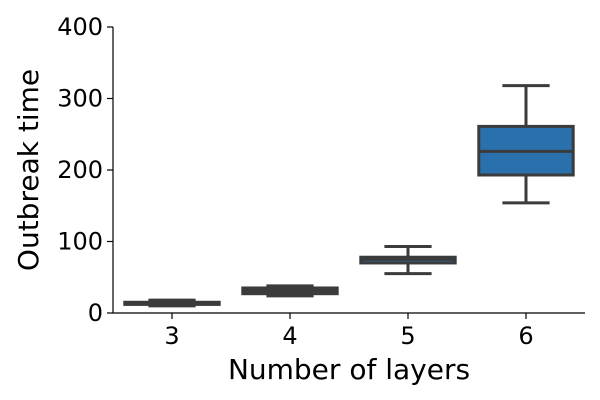  I want to click on x-axis-label: Number of layers, so click(349, 369).